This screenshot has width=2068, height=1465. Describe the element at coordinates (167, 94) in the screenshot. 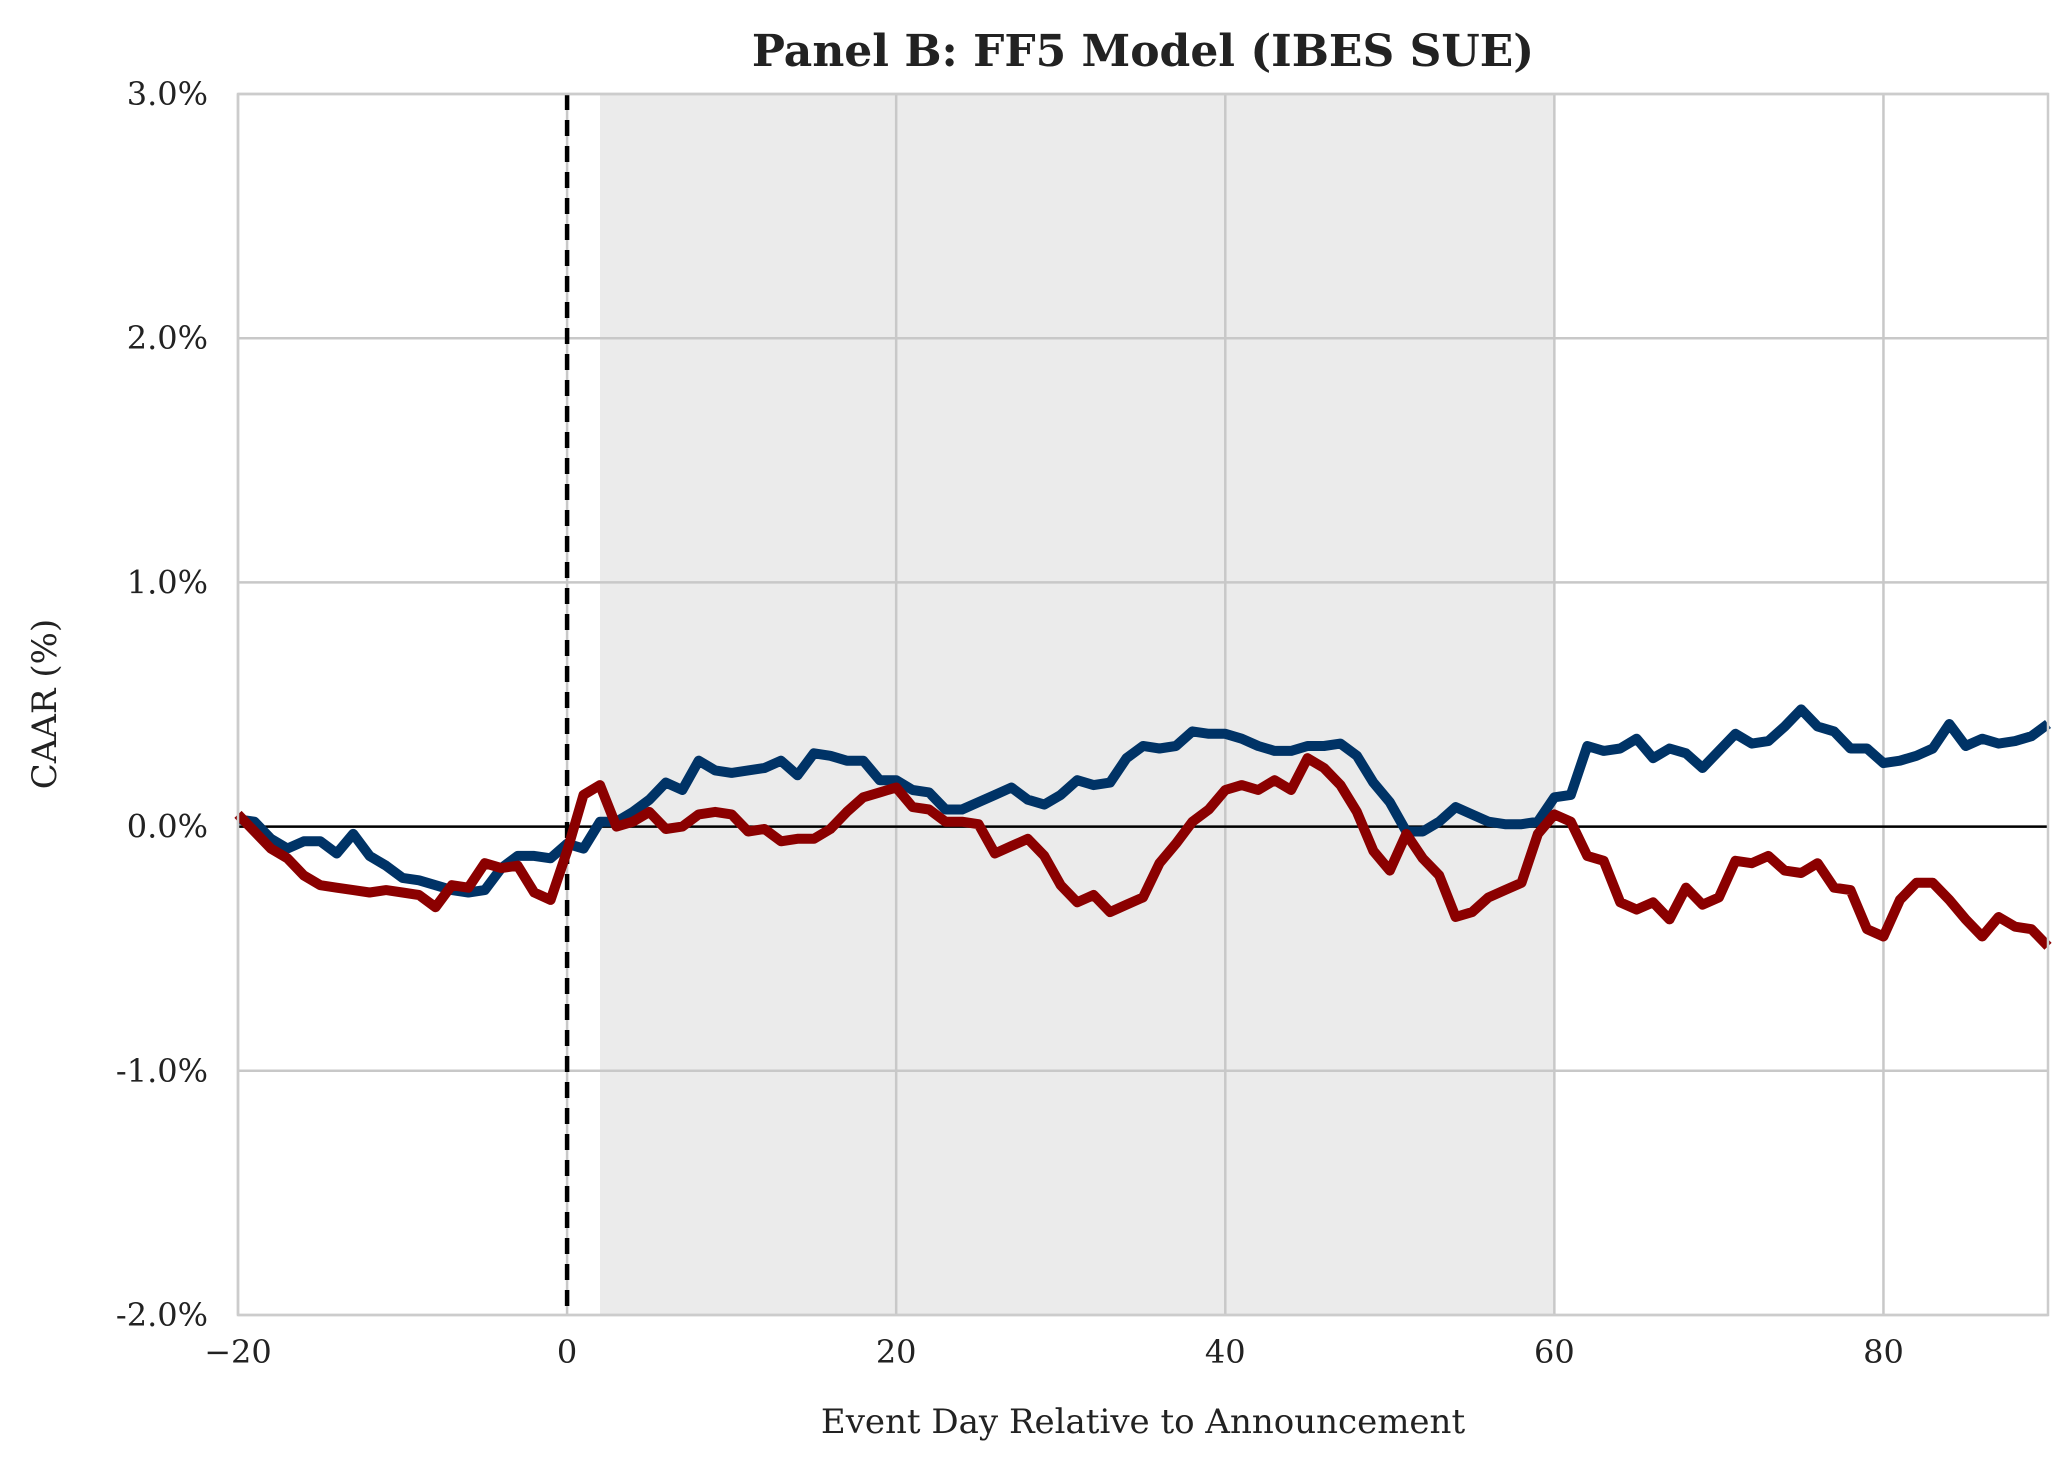

I see `y-tick-label: 3.0%` at that location.